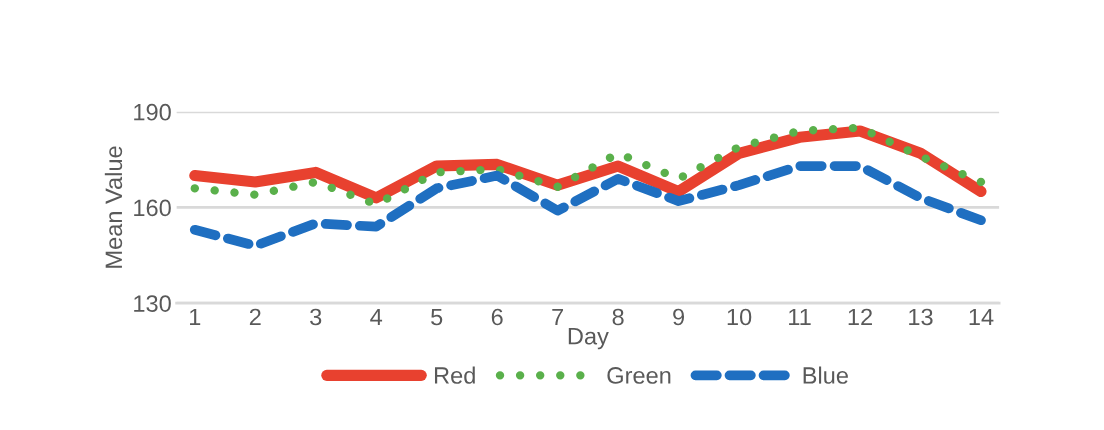 The image size is (1104, 430). What do you see at coordinates (618, 317) in the screenshot?
I see `x-tick-label: 8` at bounding box center [618, 317].